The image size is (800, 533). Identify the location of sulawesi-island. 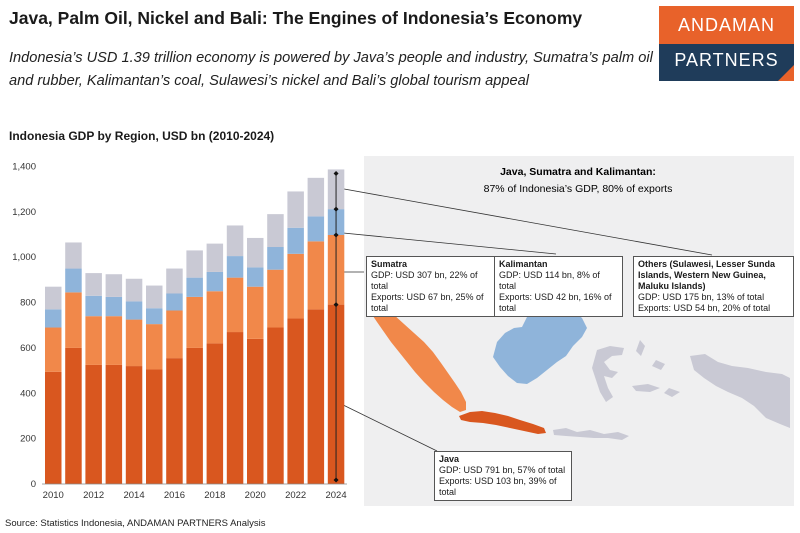
(608, 374).